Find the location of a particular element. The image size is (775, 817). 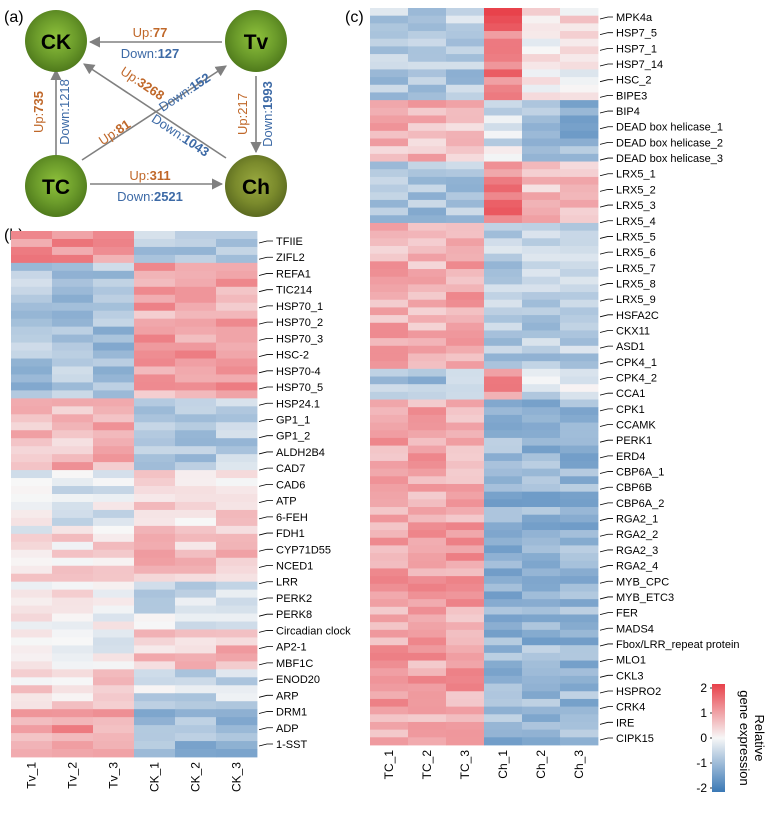

edge-tv-ch-down: Down:1993 is located at coordinates (267, 114).